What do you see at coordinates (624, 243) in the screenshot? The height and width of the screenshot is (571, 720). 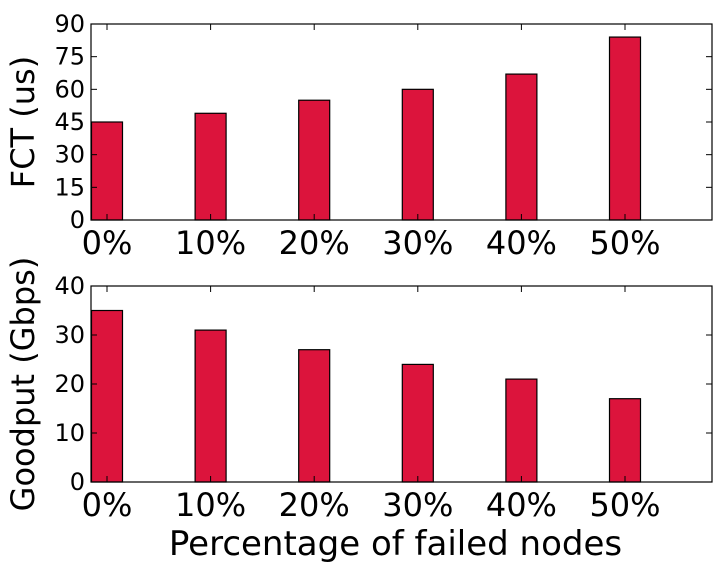 I see `xtick-label-fct-5: 50%` at bounding box center [624, 243].